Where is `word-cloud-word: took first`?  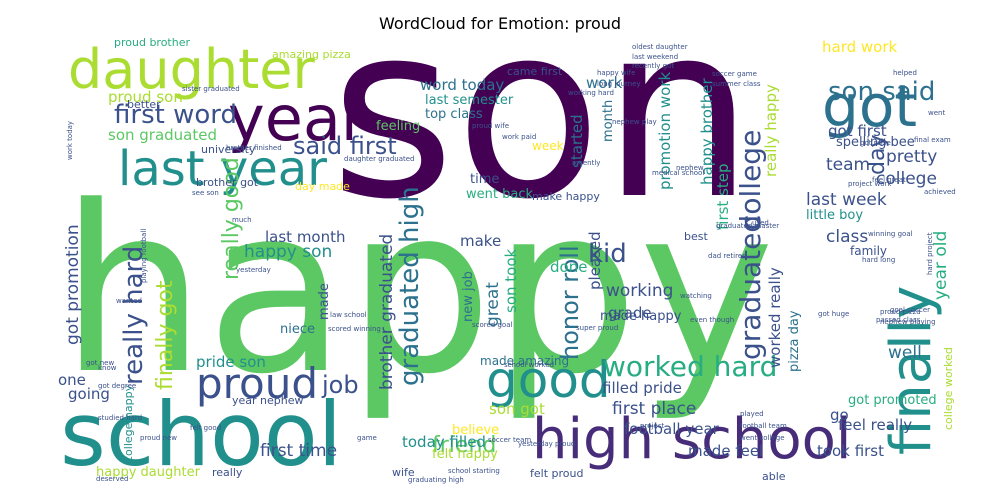
word-cloud-word: took first is located at coordinates (850, 451).